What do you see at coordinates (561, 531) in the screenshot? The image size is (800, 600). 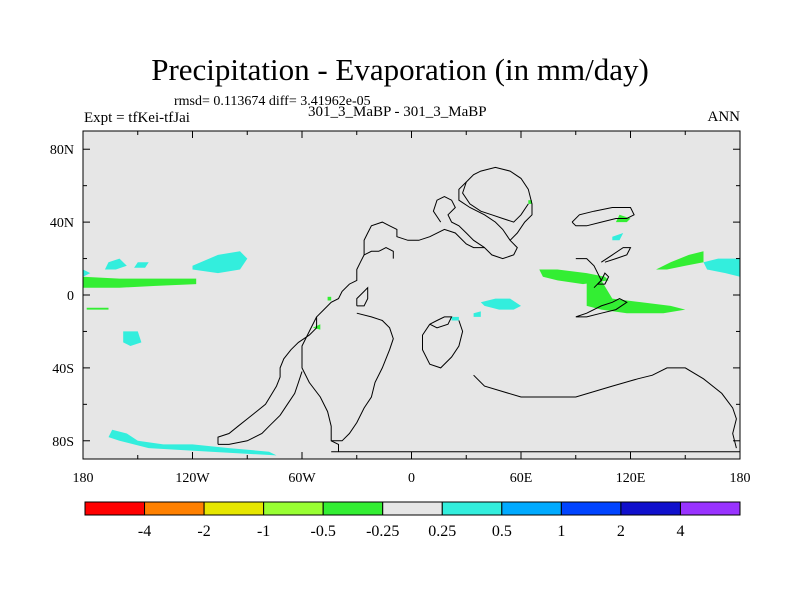 I see `colorbar-label: 1` at bounding box center [561, 531].